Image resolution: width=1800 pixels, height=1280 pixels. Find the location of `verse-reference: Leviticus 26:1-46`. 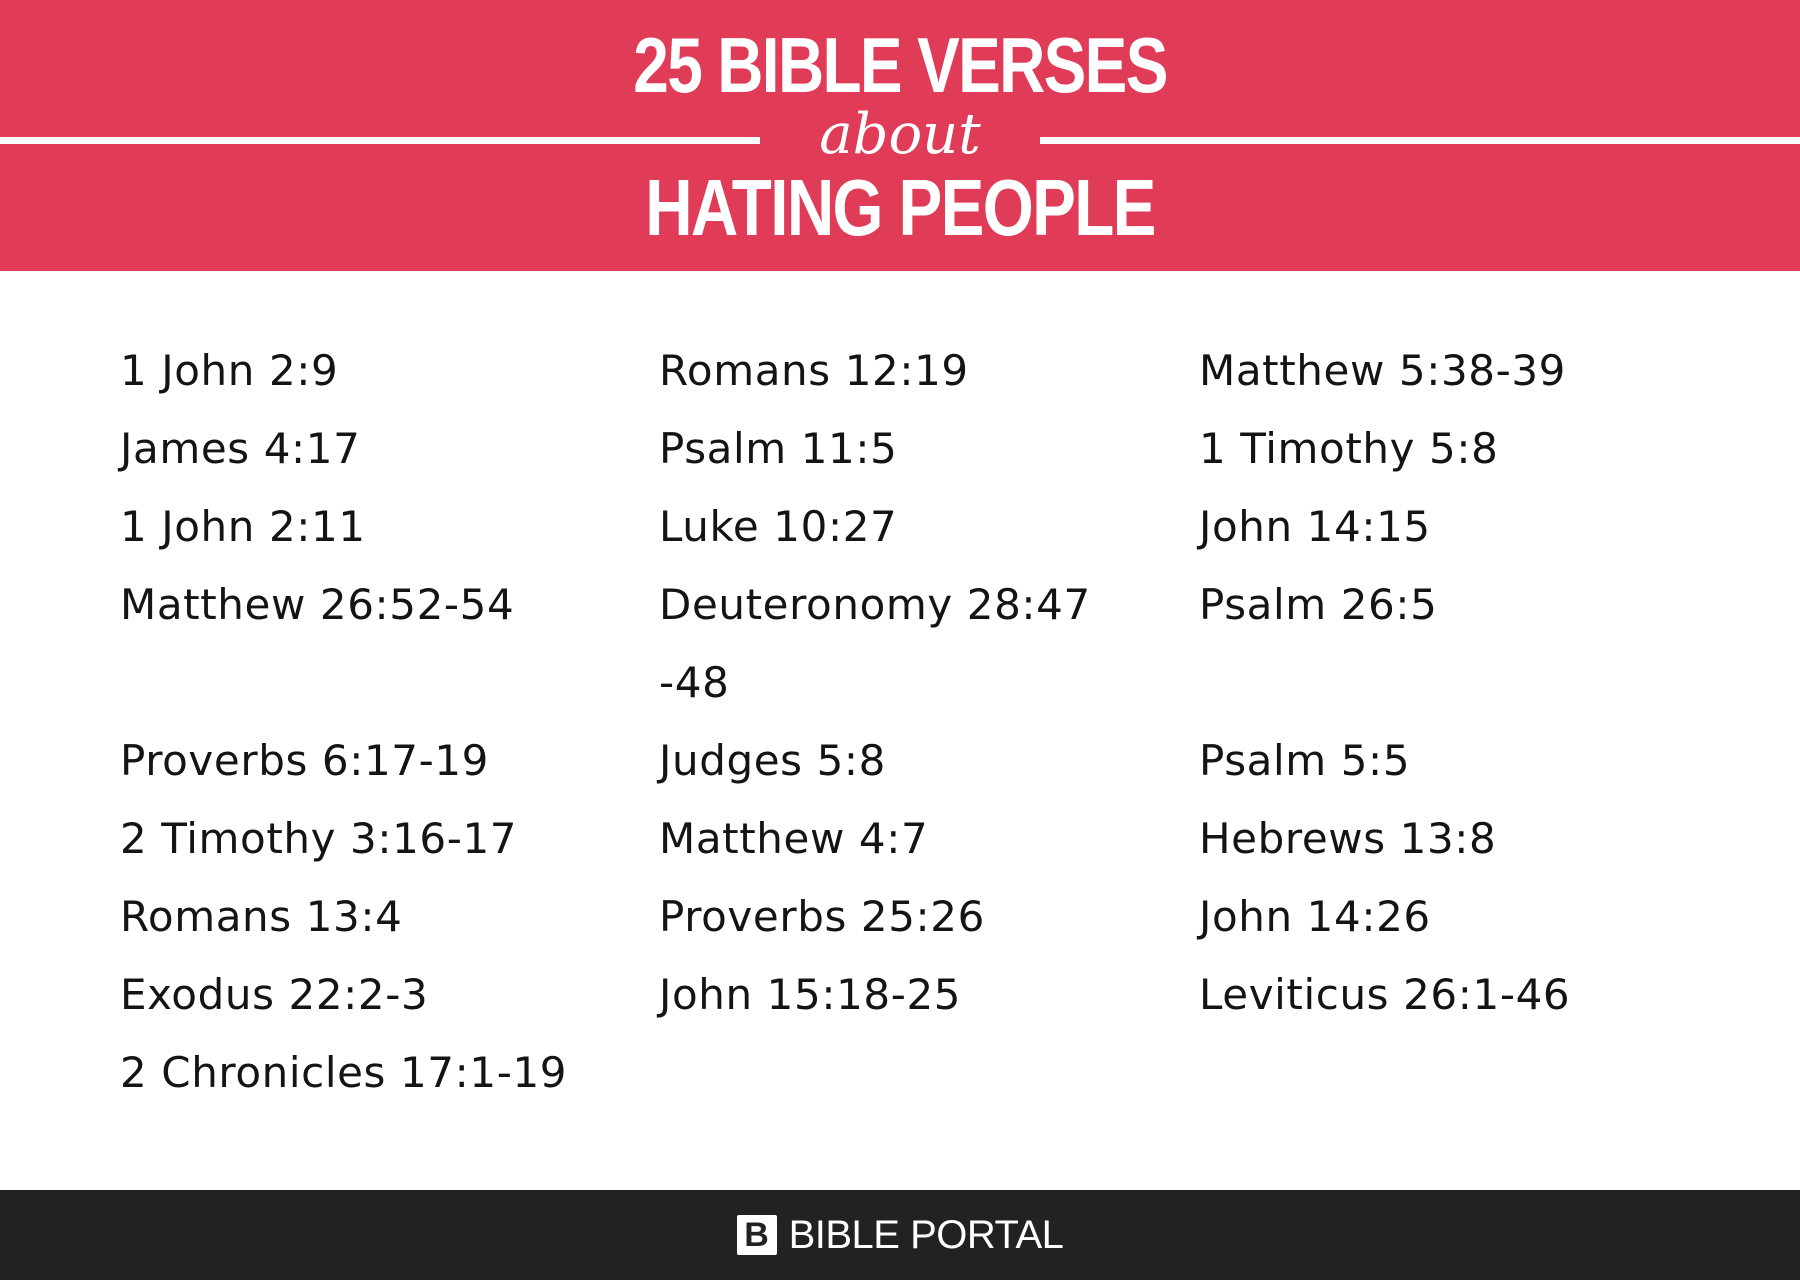

verse-reference: Leviticus 26:1-46 is located at coordinates (1385, 994).